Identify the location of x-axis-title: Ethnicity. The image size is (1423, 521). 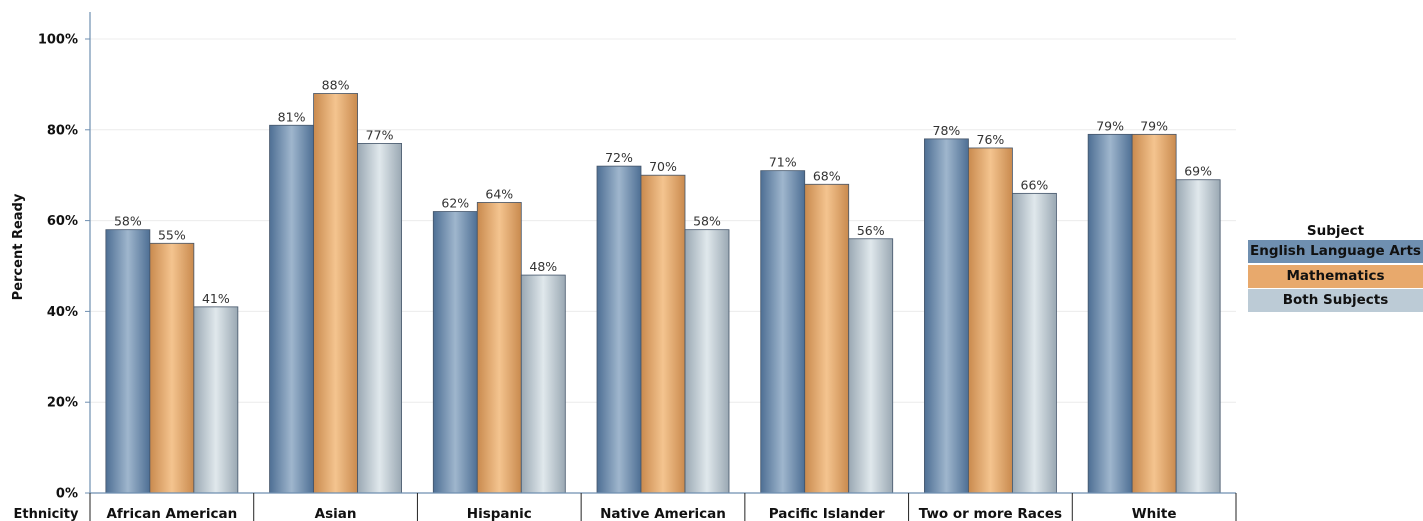
(46, 514).